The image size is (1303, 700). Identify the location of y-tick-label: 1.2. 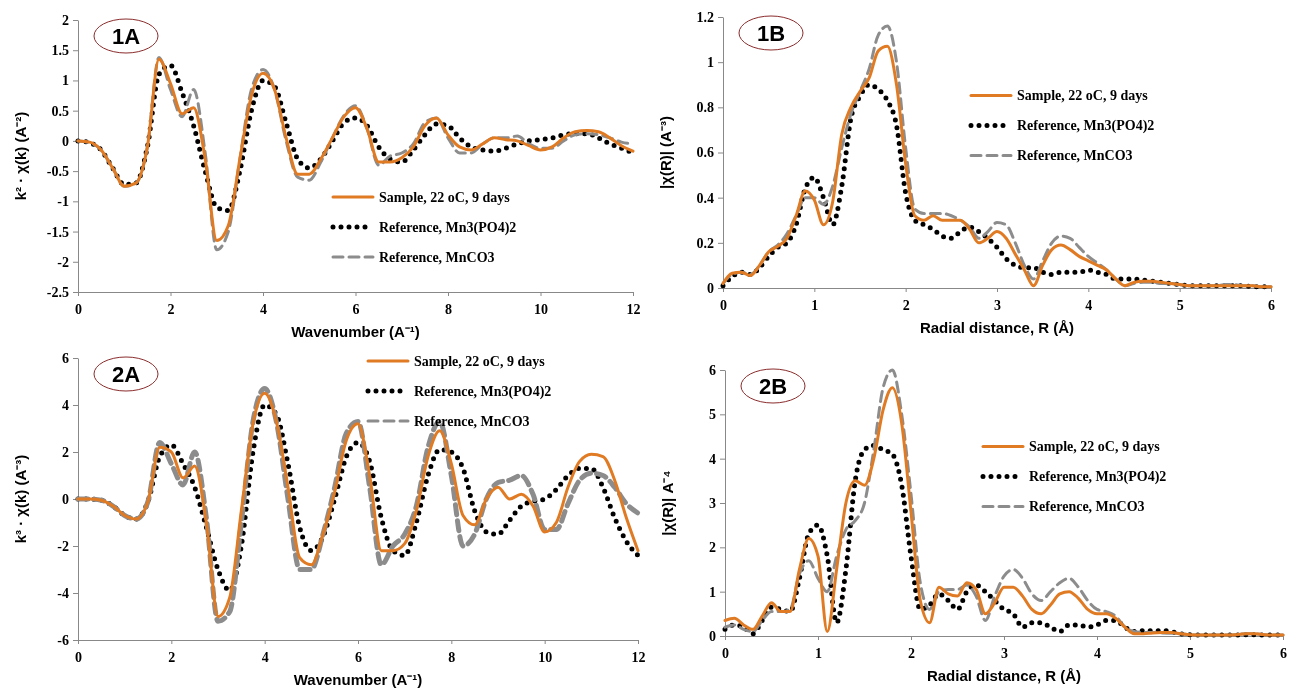
(705, 17).